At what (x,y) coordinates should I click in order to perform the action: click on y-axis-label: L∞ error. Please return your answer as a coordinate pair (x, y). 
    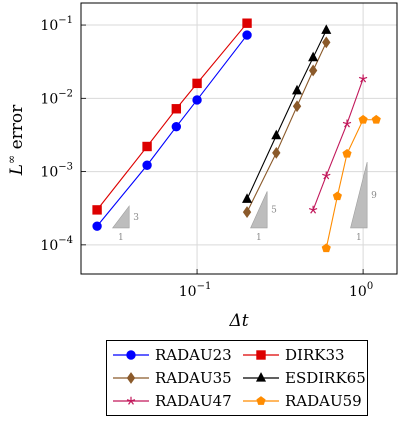
    Looking at the image, I should click on (16, 140).